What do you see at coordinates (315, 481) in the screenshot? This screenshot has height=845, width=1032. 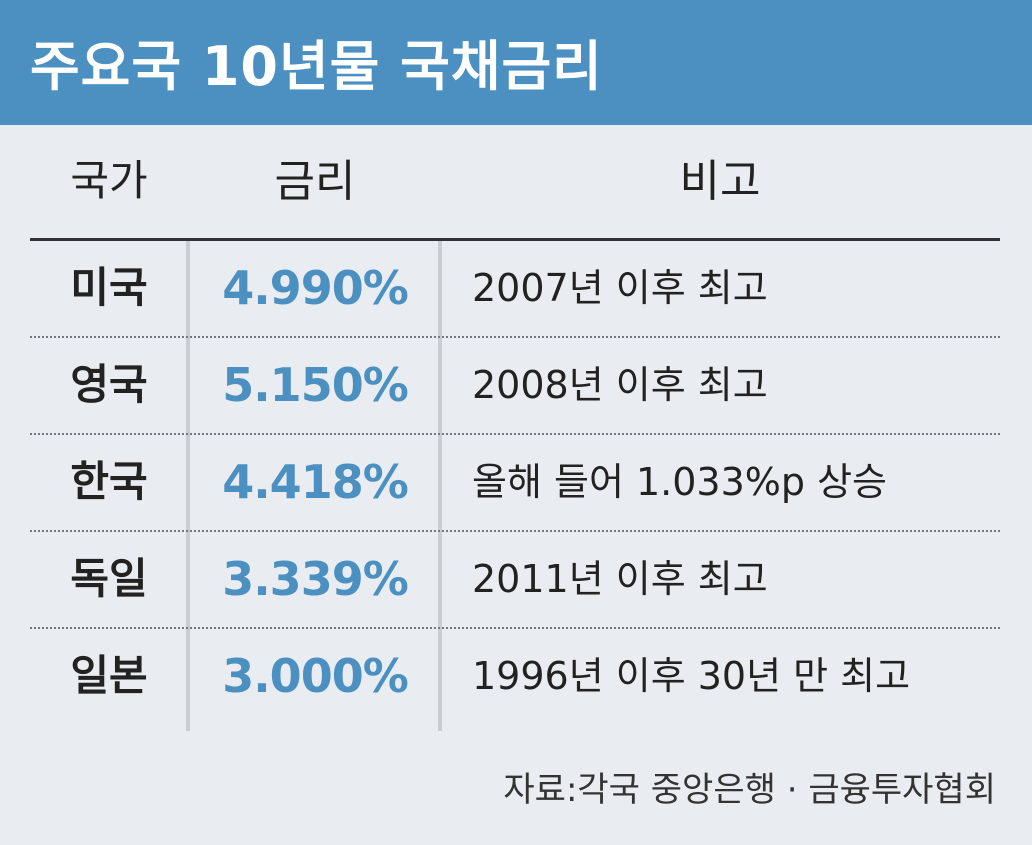 I see `rate: 4.418%` at bounding box center [315, 481].